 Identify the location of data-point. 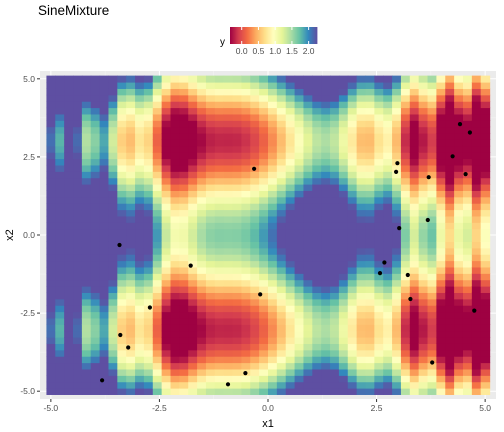
(120, 335).